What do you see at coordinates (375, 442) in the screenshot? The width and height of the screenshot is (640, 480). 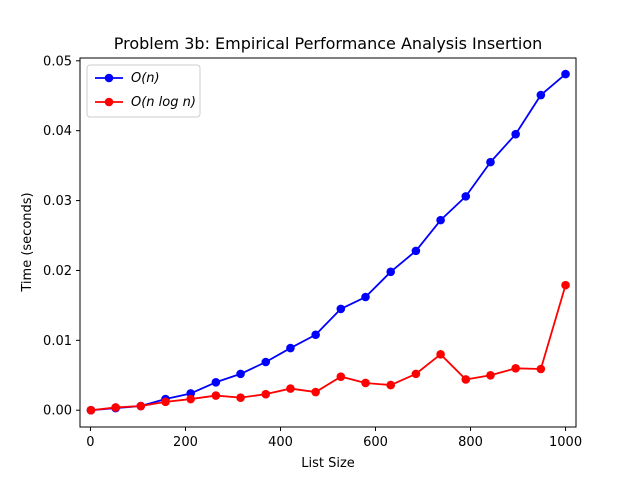 I see `x-tick-label: 600` at bounding box center [375, 442].